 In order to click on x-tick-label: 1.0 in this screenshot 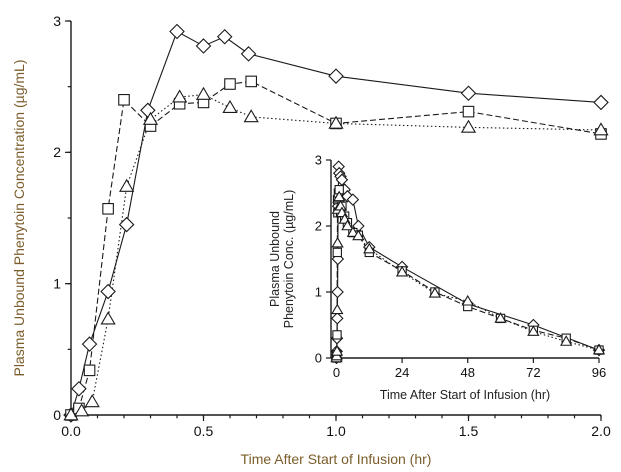, I will do `click(336, 431)`.